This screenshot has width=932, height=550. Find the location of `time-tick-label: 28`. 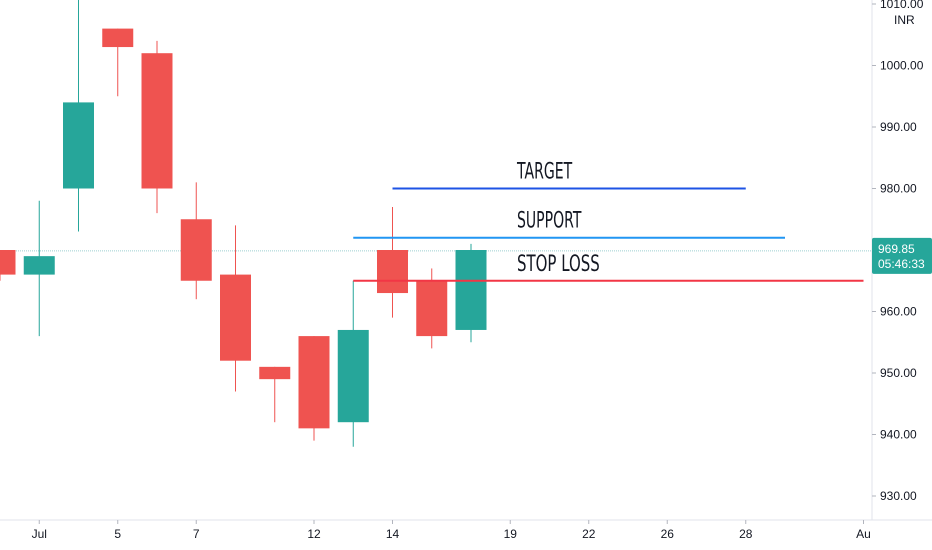

time-tick-label: 28 is located at coordinates (746, 534).